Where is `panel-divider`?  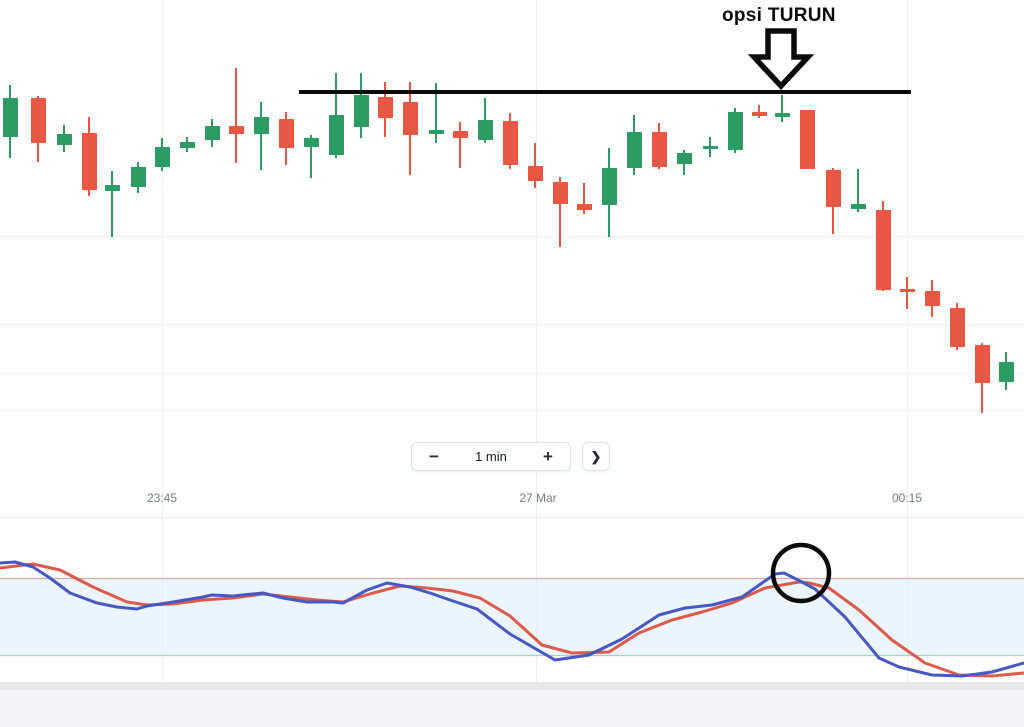
panel-divider is located at coordinates (512, 517).